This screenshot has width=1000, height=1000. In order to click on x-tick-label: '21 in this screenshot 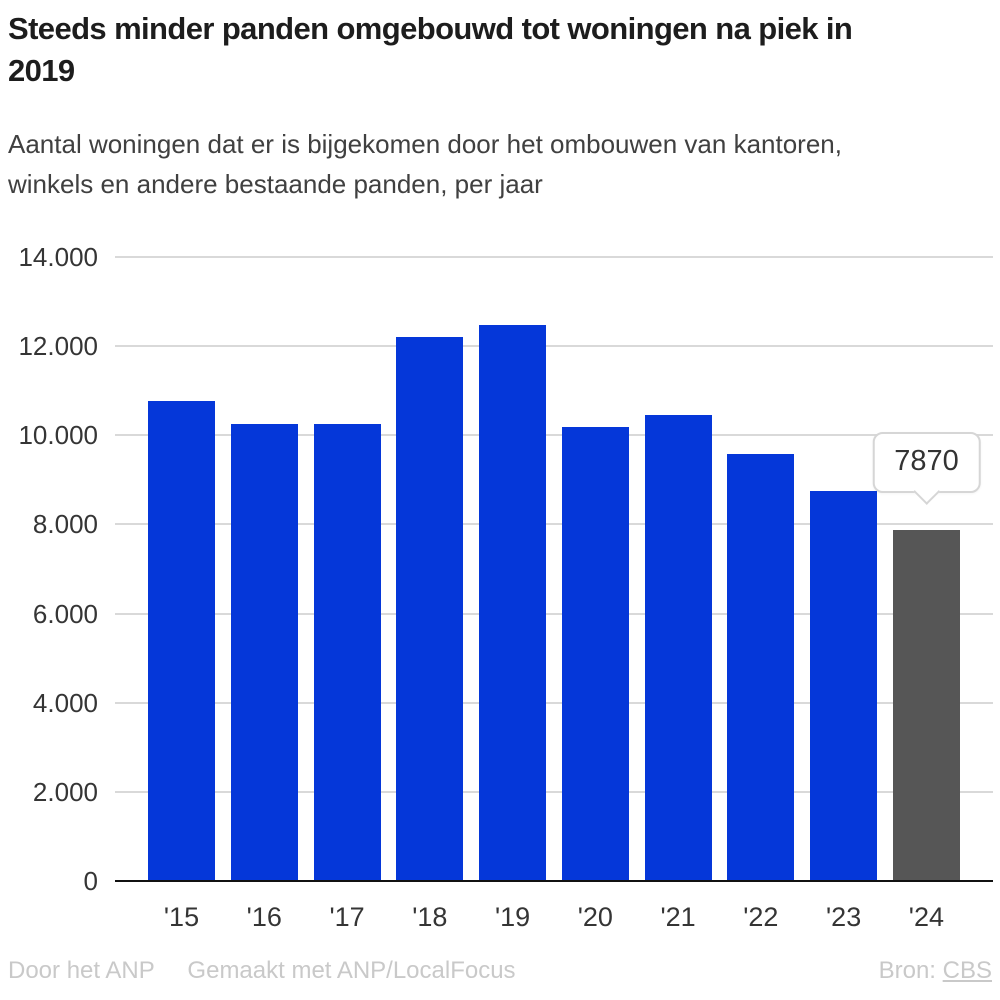, I will do `click(678, 917)`.